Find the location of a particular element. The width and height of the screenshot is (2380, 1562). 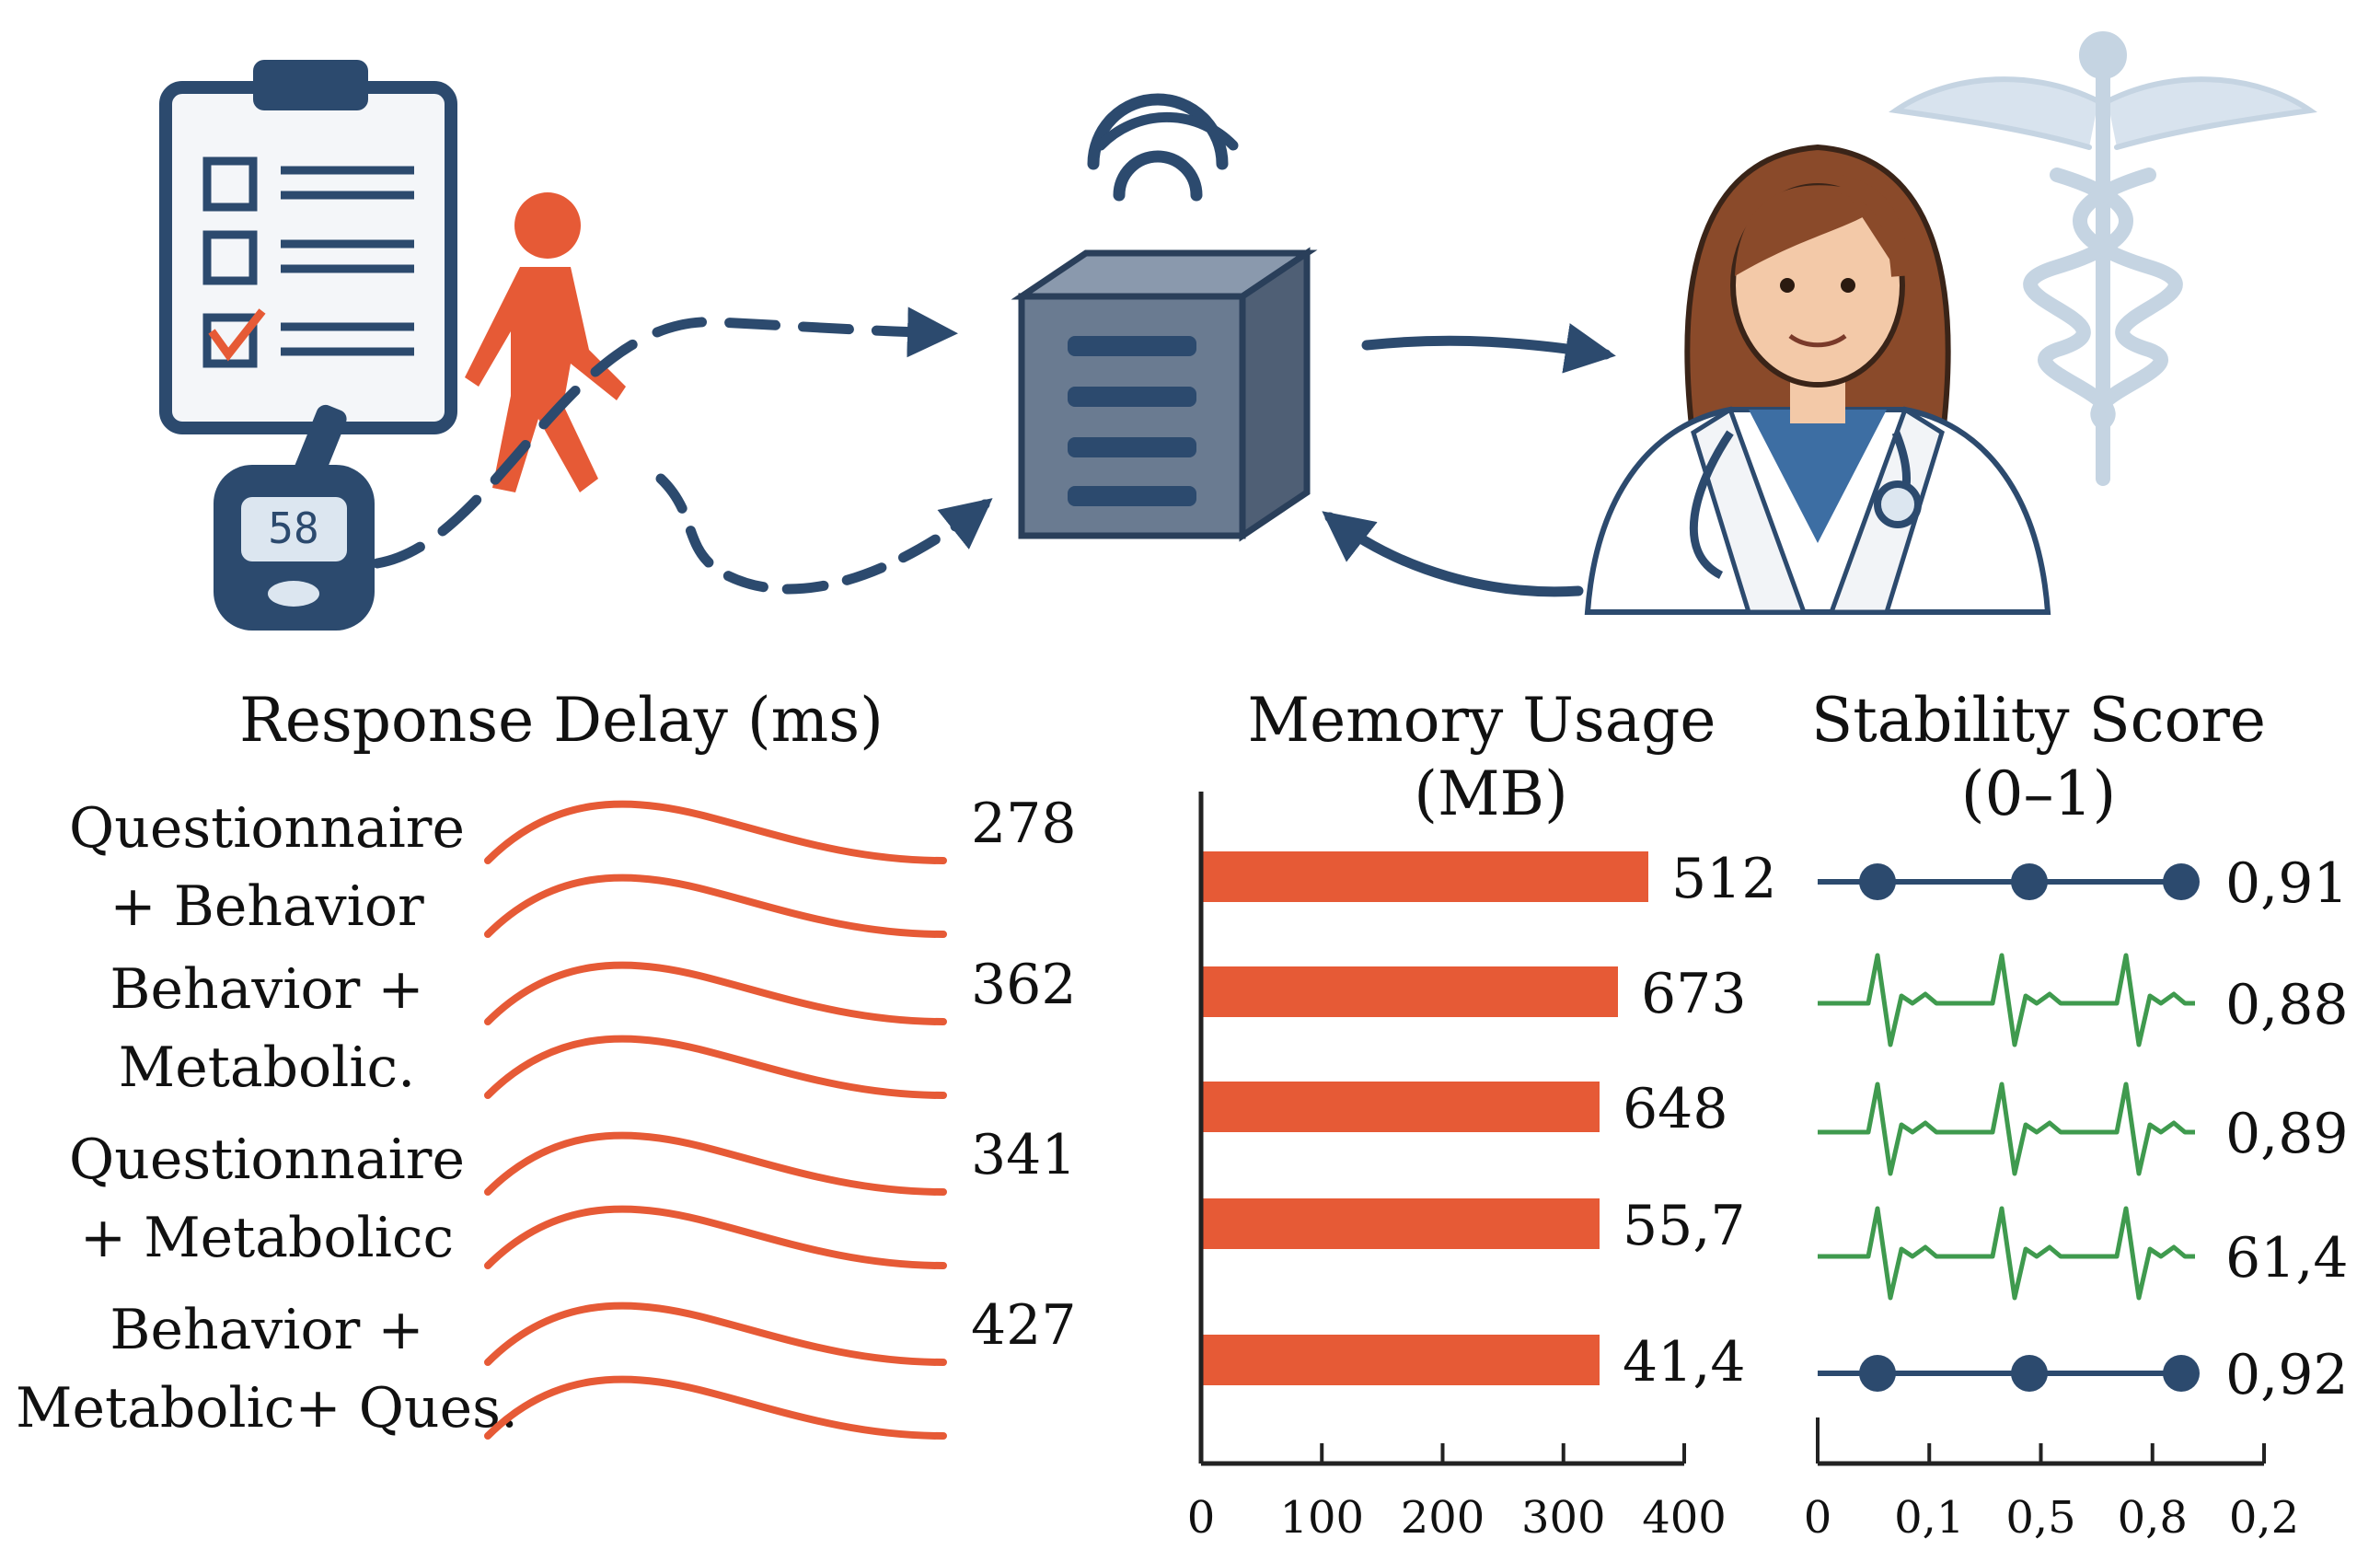

memory-value-label: 673 is located at coordinates (1694, 994).